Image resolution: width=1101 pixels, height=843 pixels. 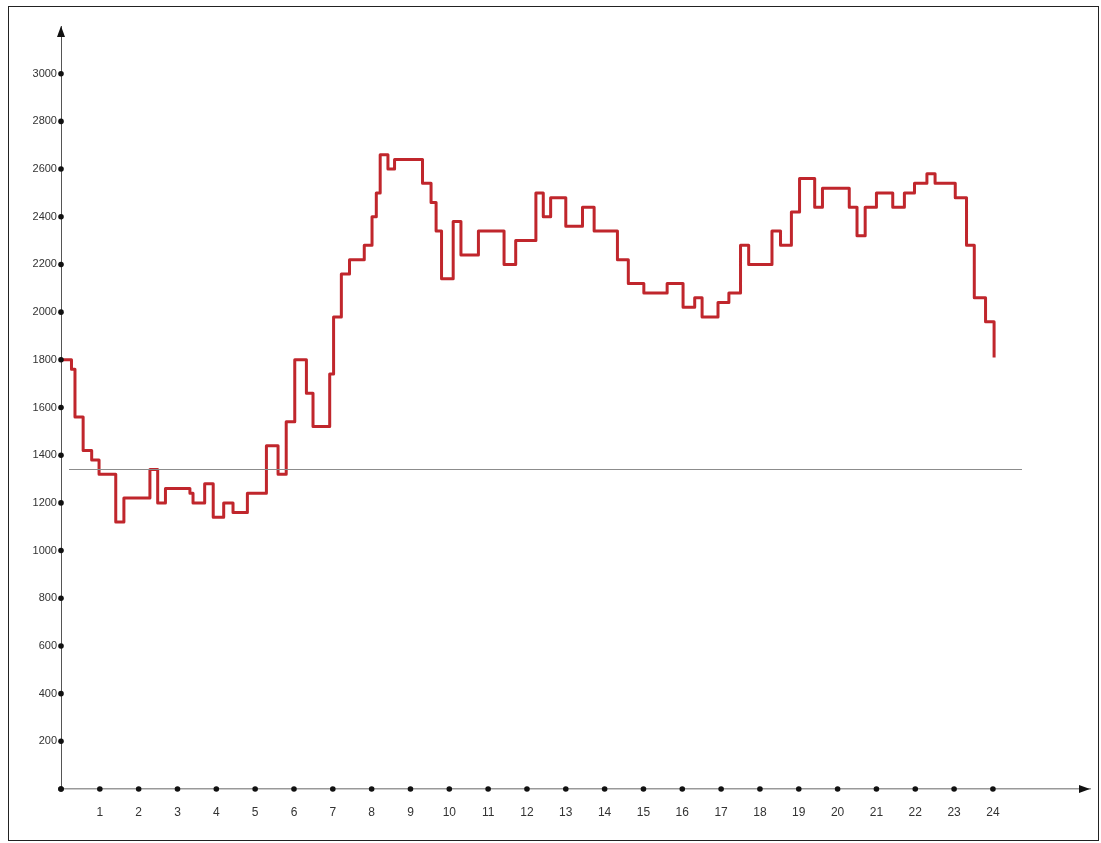 I want to click on x-tick-label: 9, so click(x=411, y=811).